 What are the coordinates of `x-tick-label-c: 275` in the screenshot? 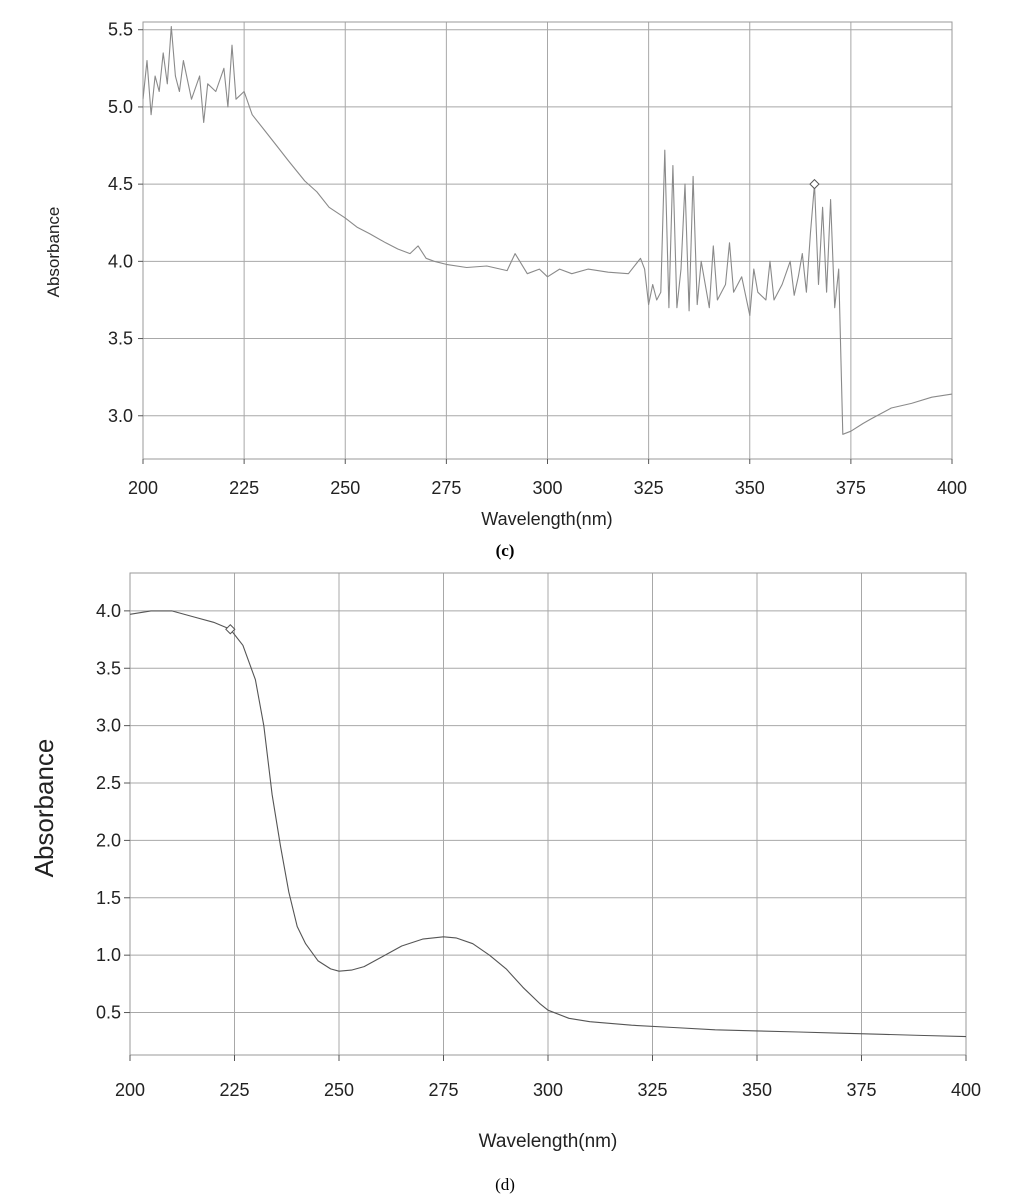 It's located at (446, 488).